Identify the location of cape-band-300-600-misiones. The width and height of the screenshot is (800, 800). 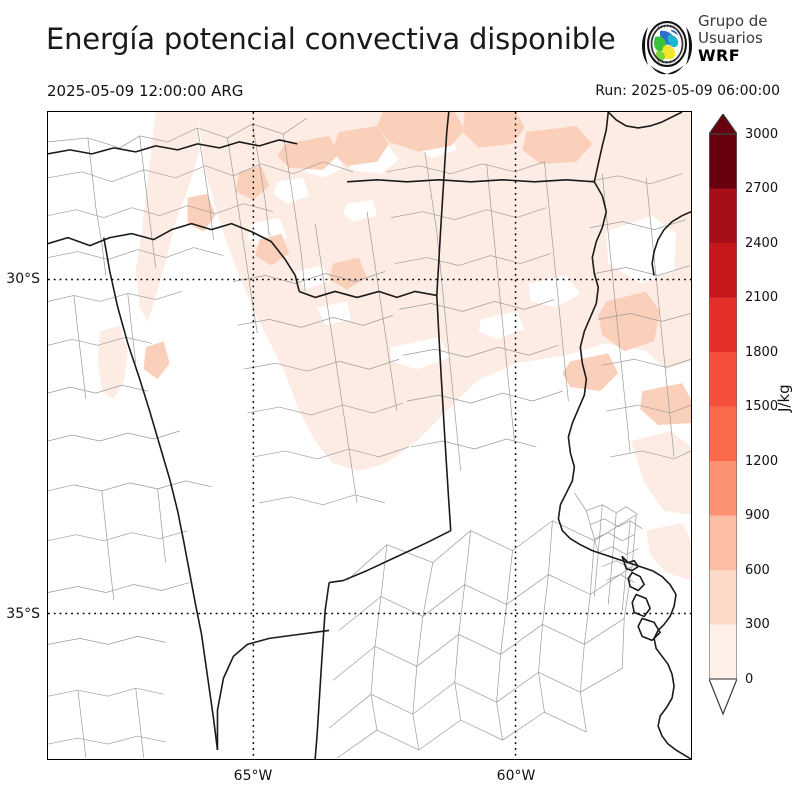
(629, 321).